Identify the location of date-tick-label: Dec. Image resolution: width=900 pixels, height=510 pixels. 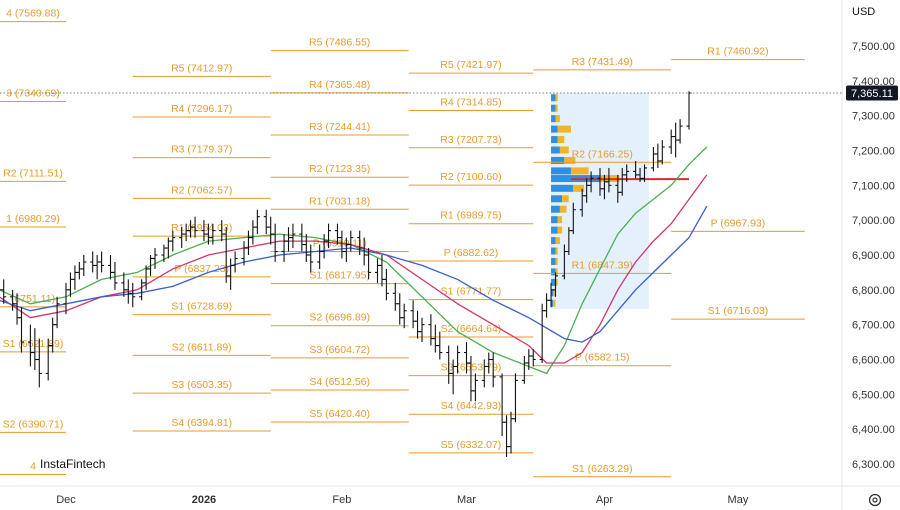
(66, 500).